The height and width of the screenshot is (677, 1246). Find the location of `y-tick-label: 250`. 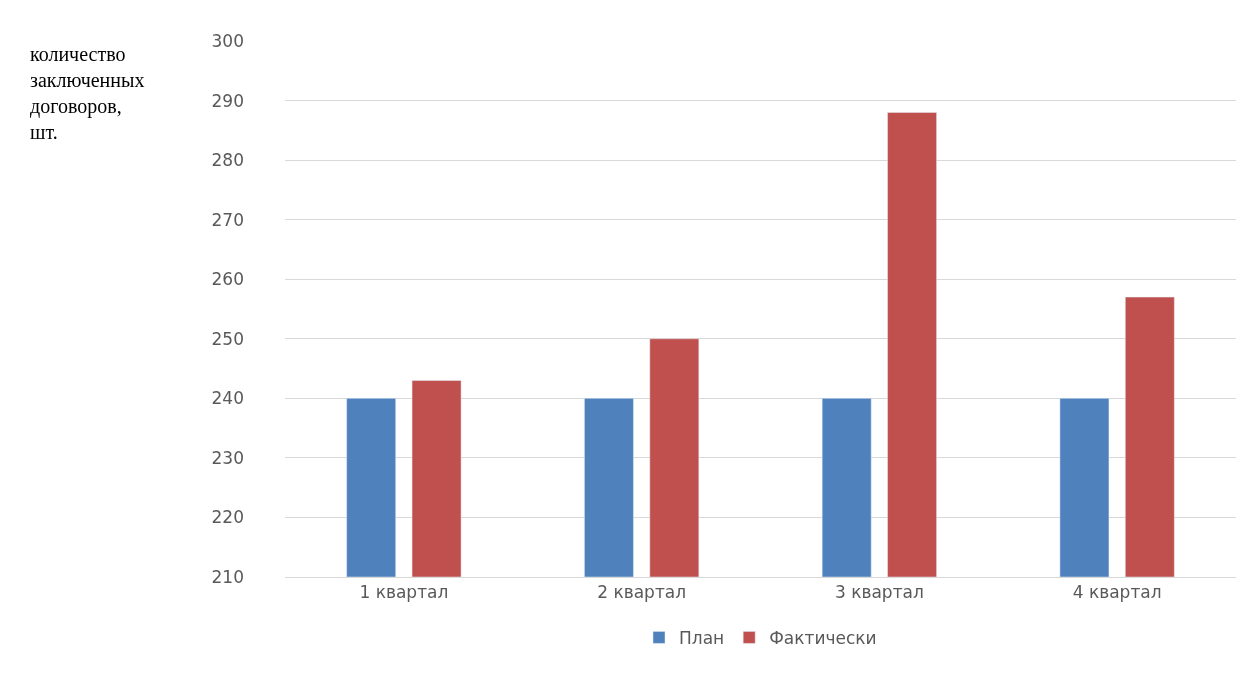

y-tick-label: 250 is located at coordinates (227, 338).